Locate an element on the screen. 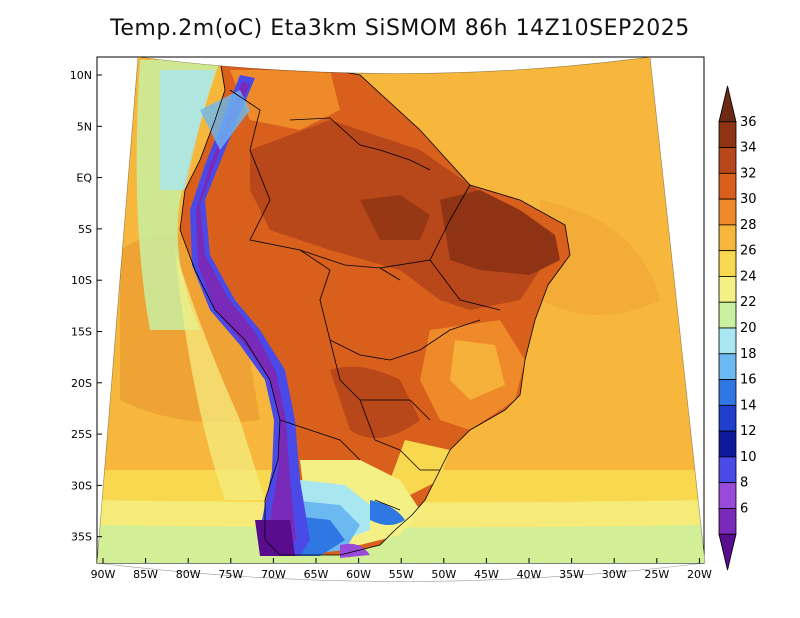  colorbar-label: 8 is located at coordinates (744, 483).